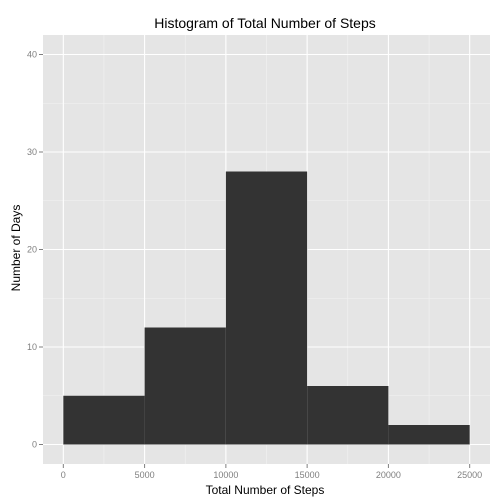  I want to click on y-tick-label: 20, so click(32, 250).